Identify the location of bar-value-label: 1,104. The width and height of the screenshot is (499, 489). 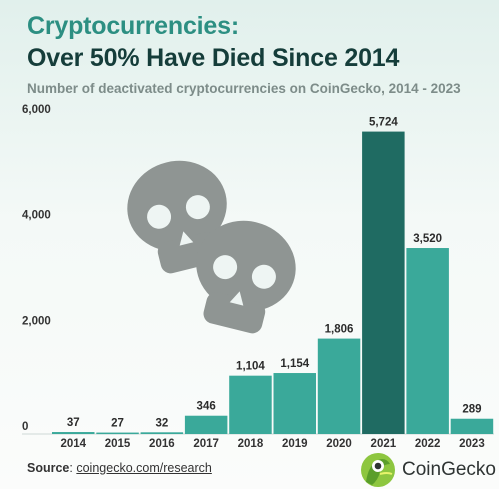
(250, 367).